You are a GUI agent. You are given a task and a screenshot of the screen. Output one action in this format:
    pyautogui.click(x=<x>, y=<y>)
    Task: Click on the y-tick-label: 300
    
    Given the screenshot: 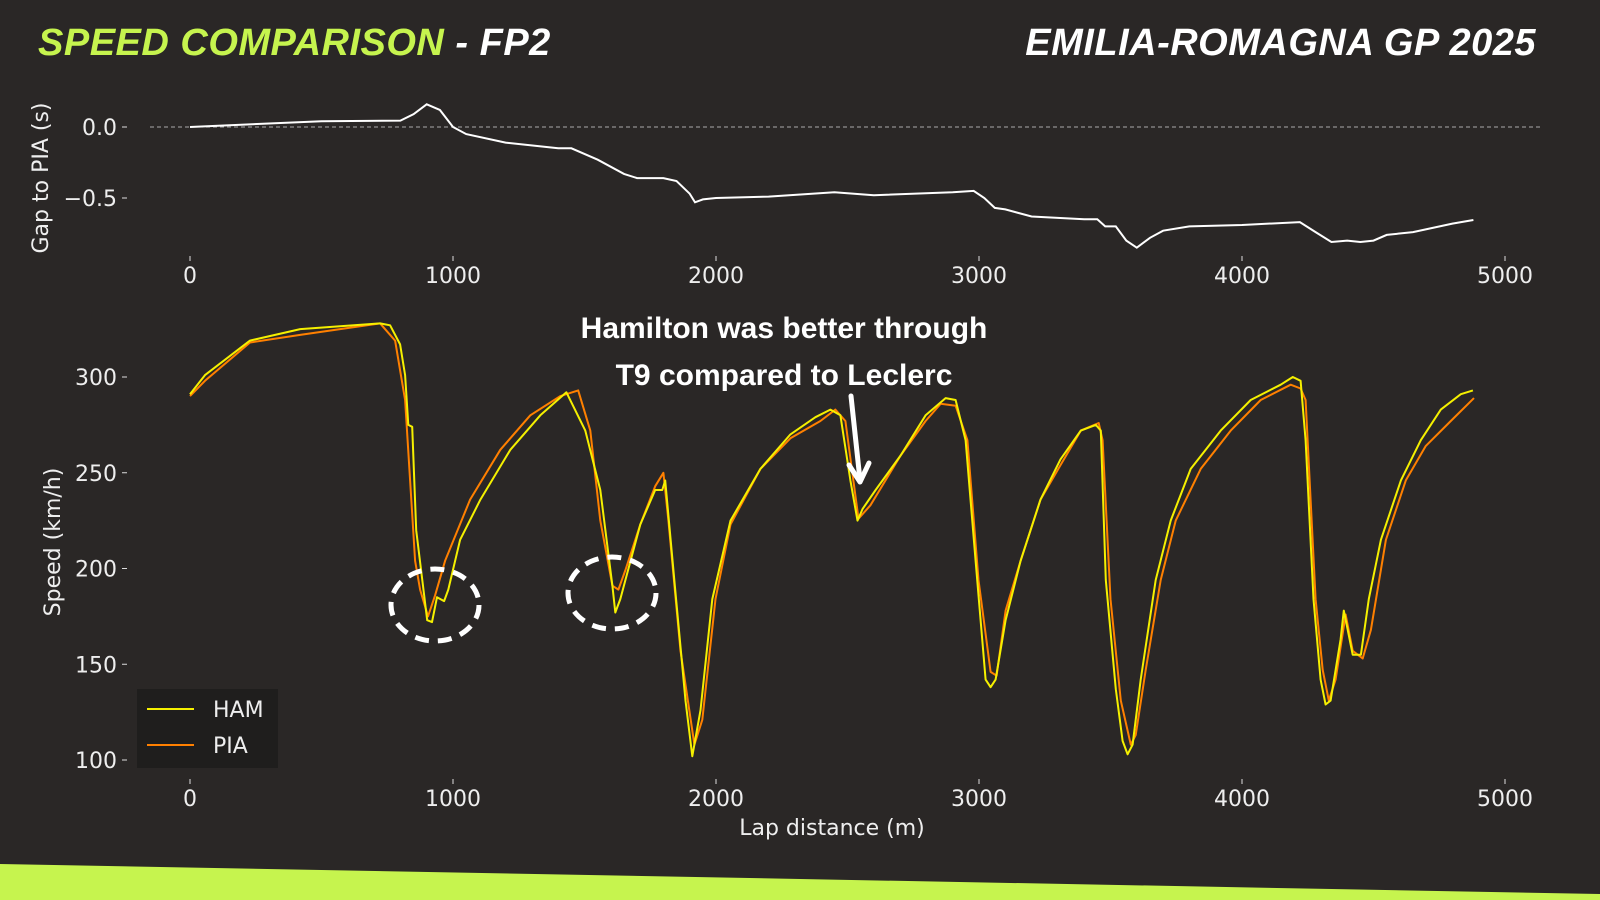 What is the action you would take?
    pyautogui.click(x=96, y=378)
    